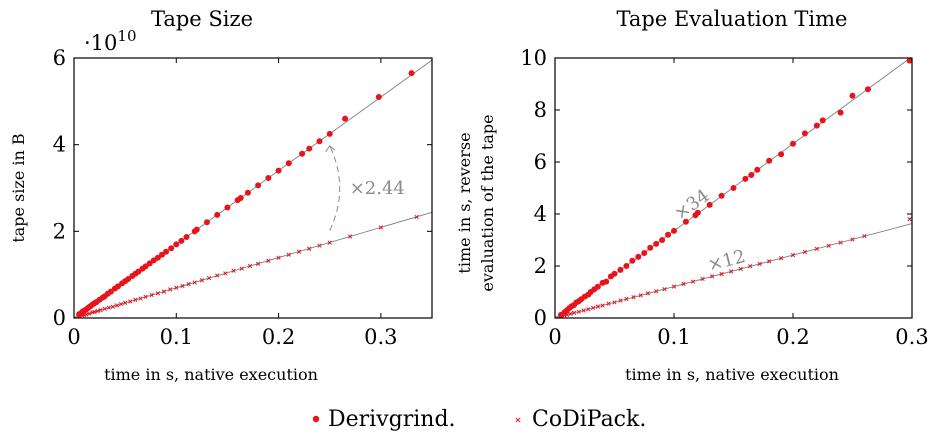 This screenshot has width=933, height=437. I want to click on x-tick-label: 0.1, so click(176, 337).